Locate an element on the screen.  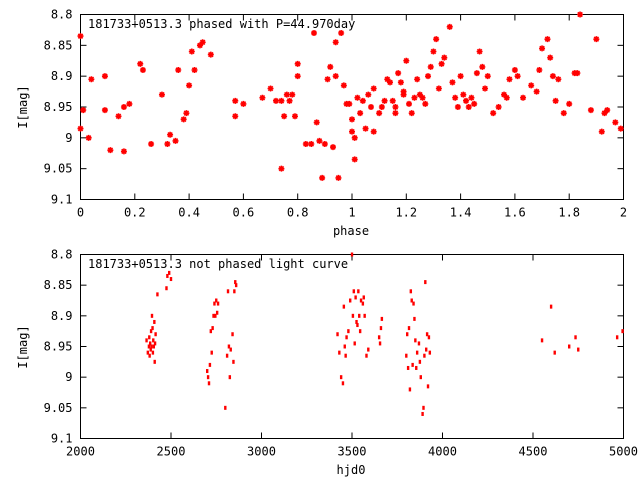
y-tick-label: 8.85 is located at coordinates (58, 45).